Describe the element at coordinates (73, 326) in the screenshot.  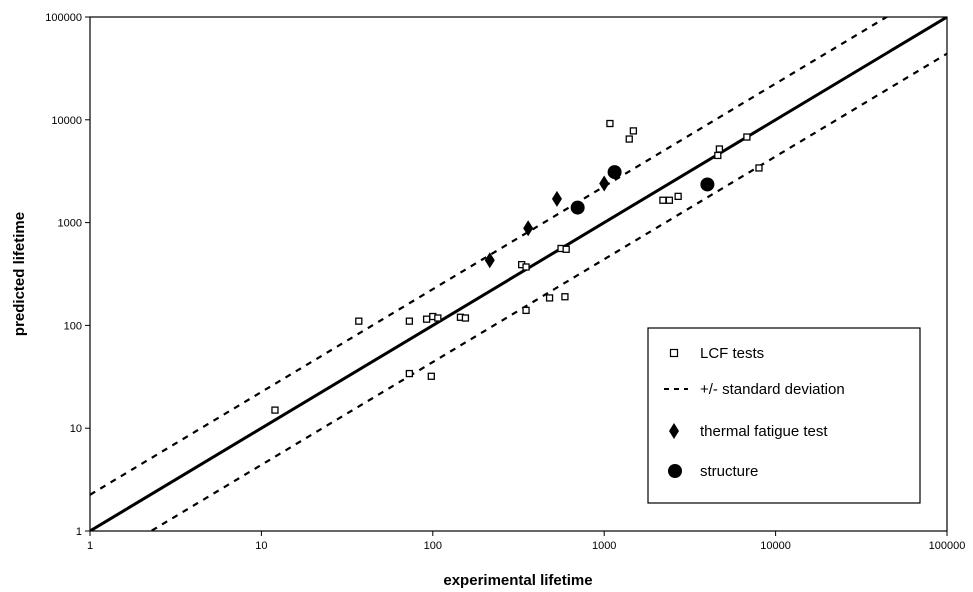
I see `y-tick-label: 100` at that location.